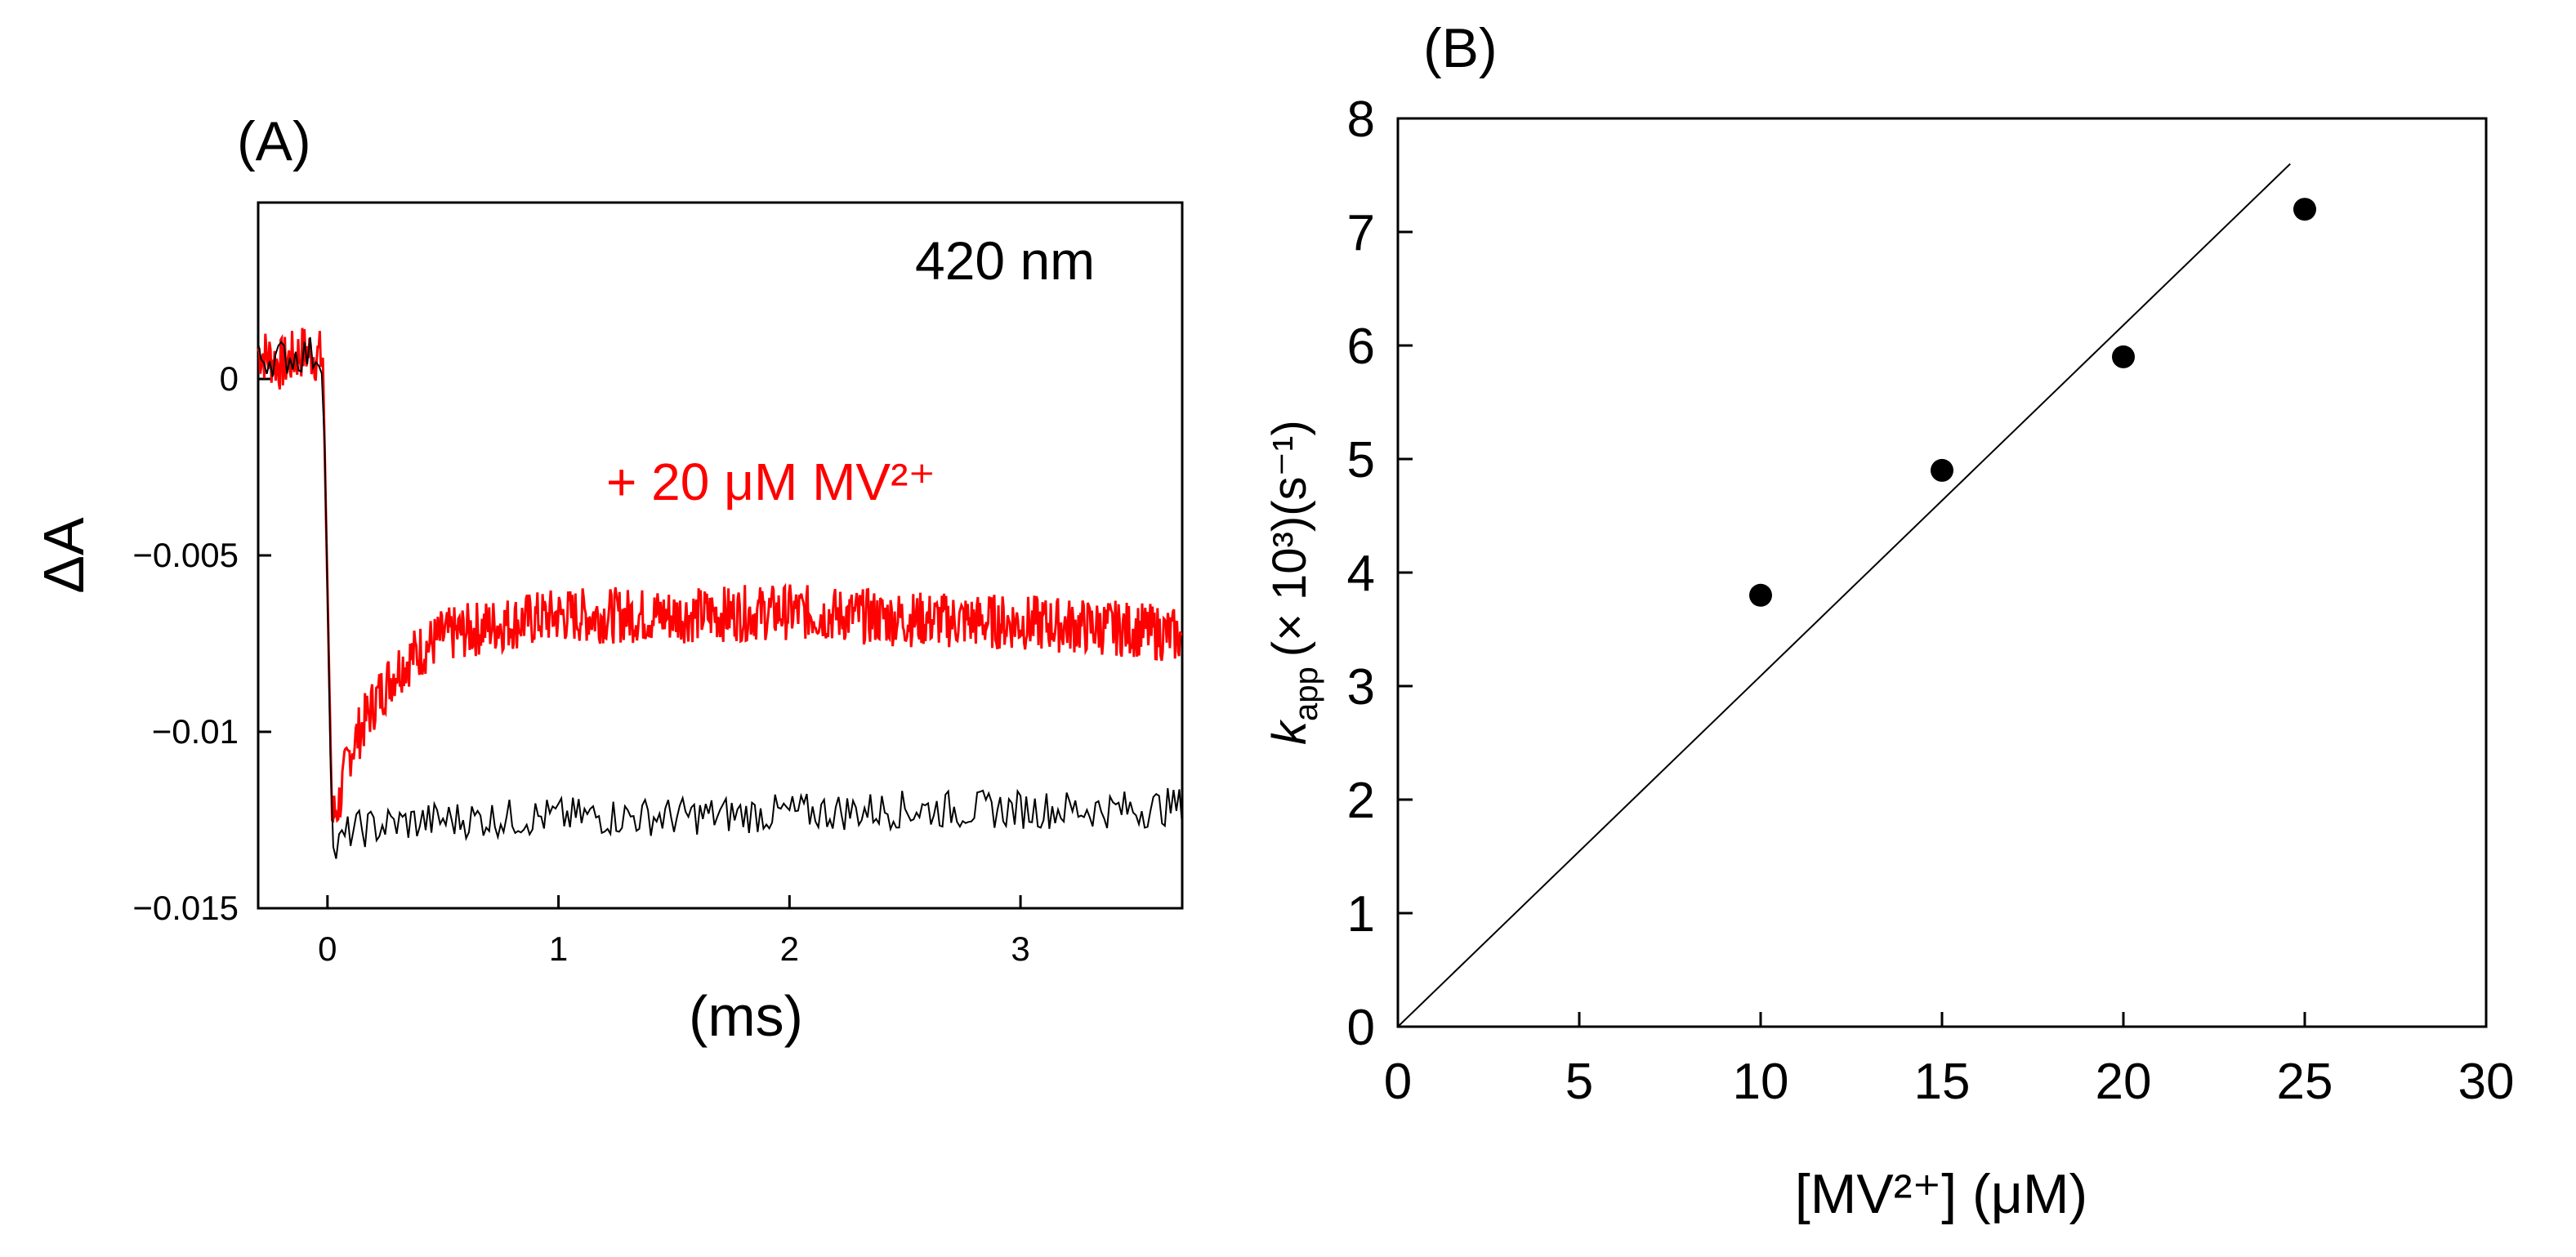  What do you see at coordinates (185, 908) in the screenshot?
I see `panel-a-y-tick-label: −0.015` at bounding box center [185, 908].